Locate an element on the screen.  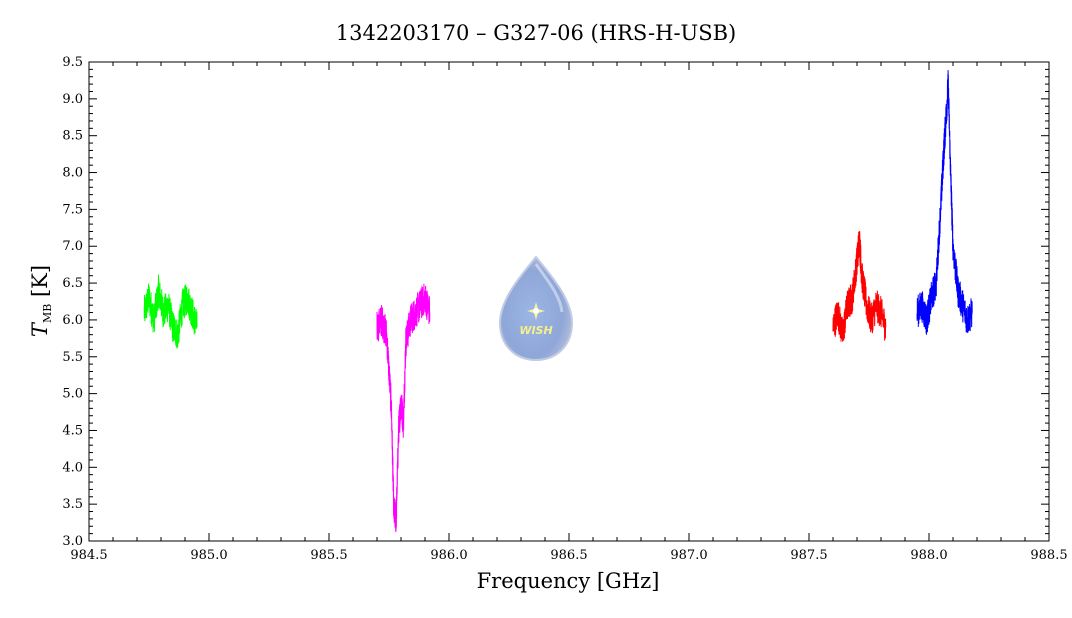
y-tick-label: 3.0 is located at coordinates (72, 541).